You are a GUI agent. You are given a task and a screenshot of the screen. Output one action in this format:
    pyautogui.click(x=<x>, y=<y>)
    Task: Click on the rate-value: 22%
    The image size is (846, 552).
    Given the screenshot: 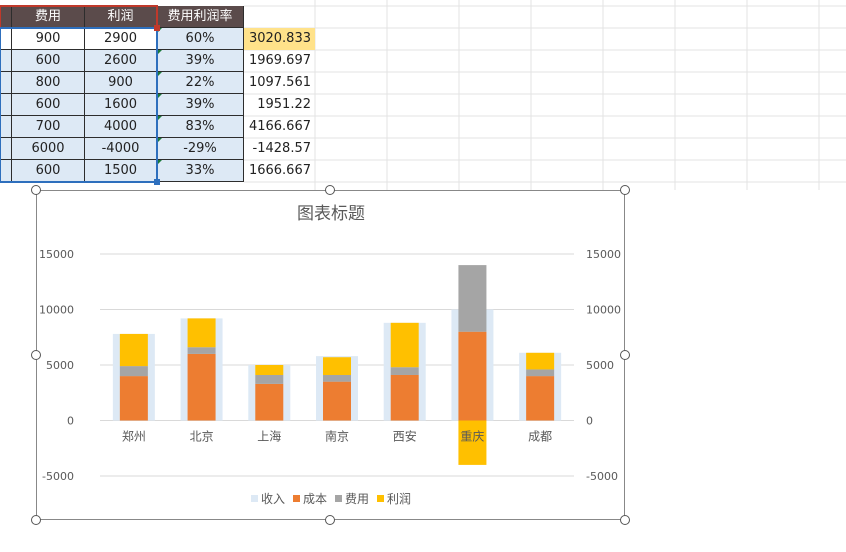 What is the action you would take?
    pyautogui.click(x=200, y=82)
    